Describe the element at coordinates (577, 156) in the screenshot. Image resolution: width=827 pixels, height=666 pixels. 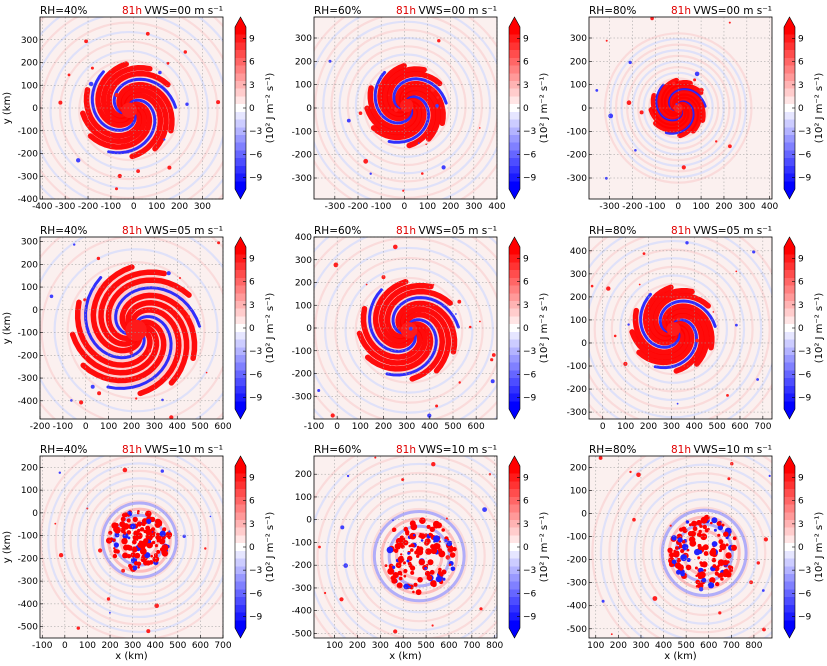
I see `y-tick-label: -200` at that location.